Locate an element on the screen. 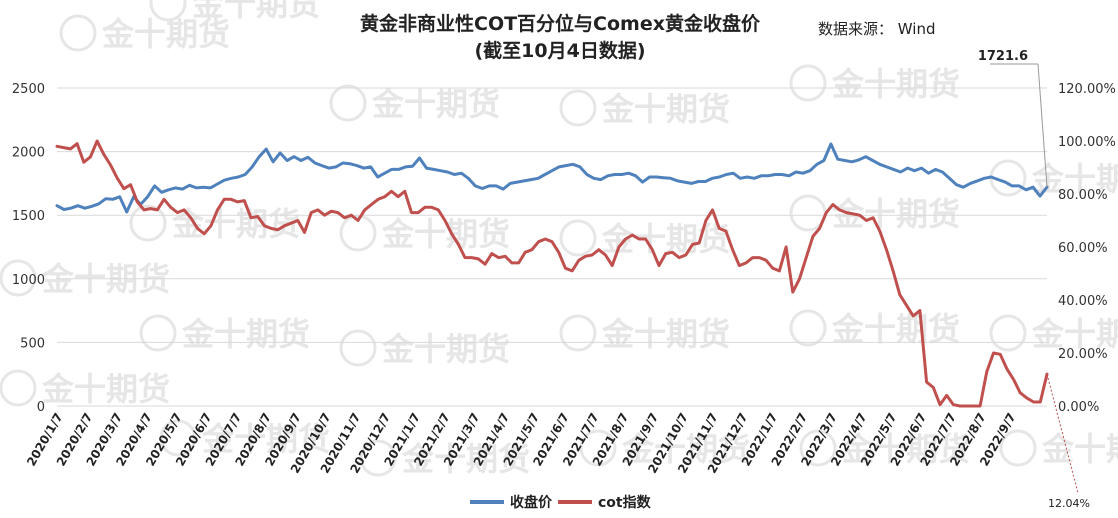  cot-callout-line is located at coordinates (1062, 433).